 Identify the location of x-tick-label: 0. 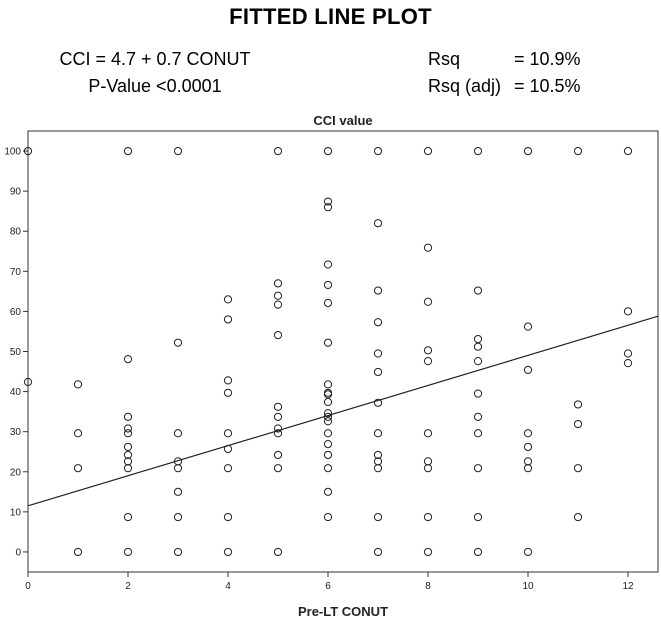
(28, 586).